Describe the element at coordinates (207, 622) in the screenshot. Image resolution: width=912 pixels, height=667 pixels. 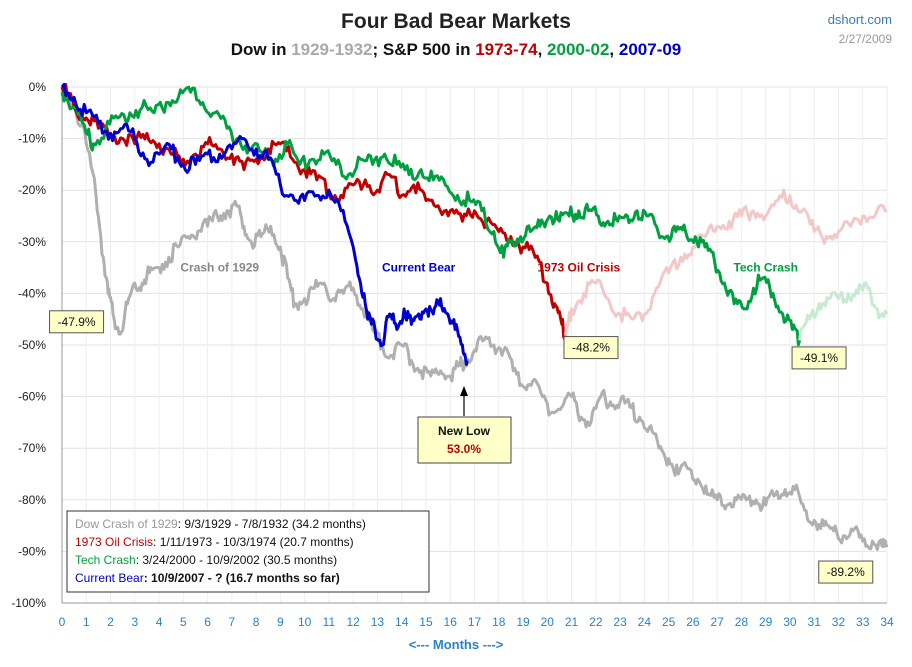
I see `x-tick-label: 6` at that location.